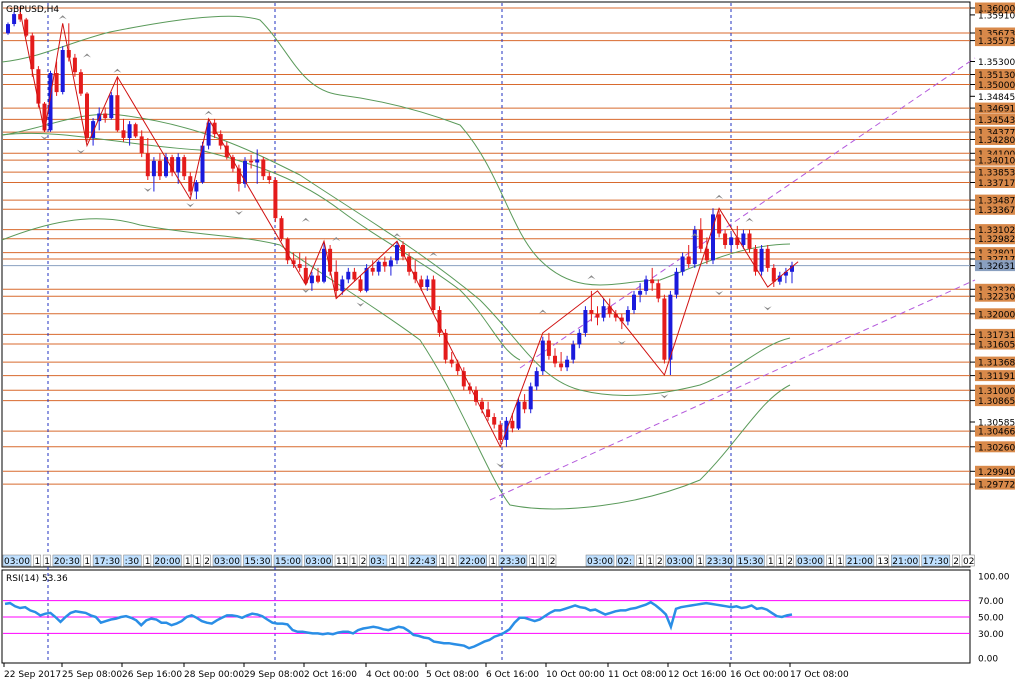 The width and height of the screenshot is (1024, 683). Describe the element at coordinates (991, 619) in the screenshot. I see `rsi-axis-label: 50.00` at that location.